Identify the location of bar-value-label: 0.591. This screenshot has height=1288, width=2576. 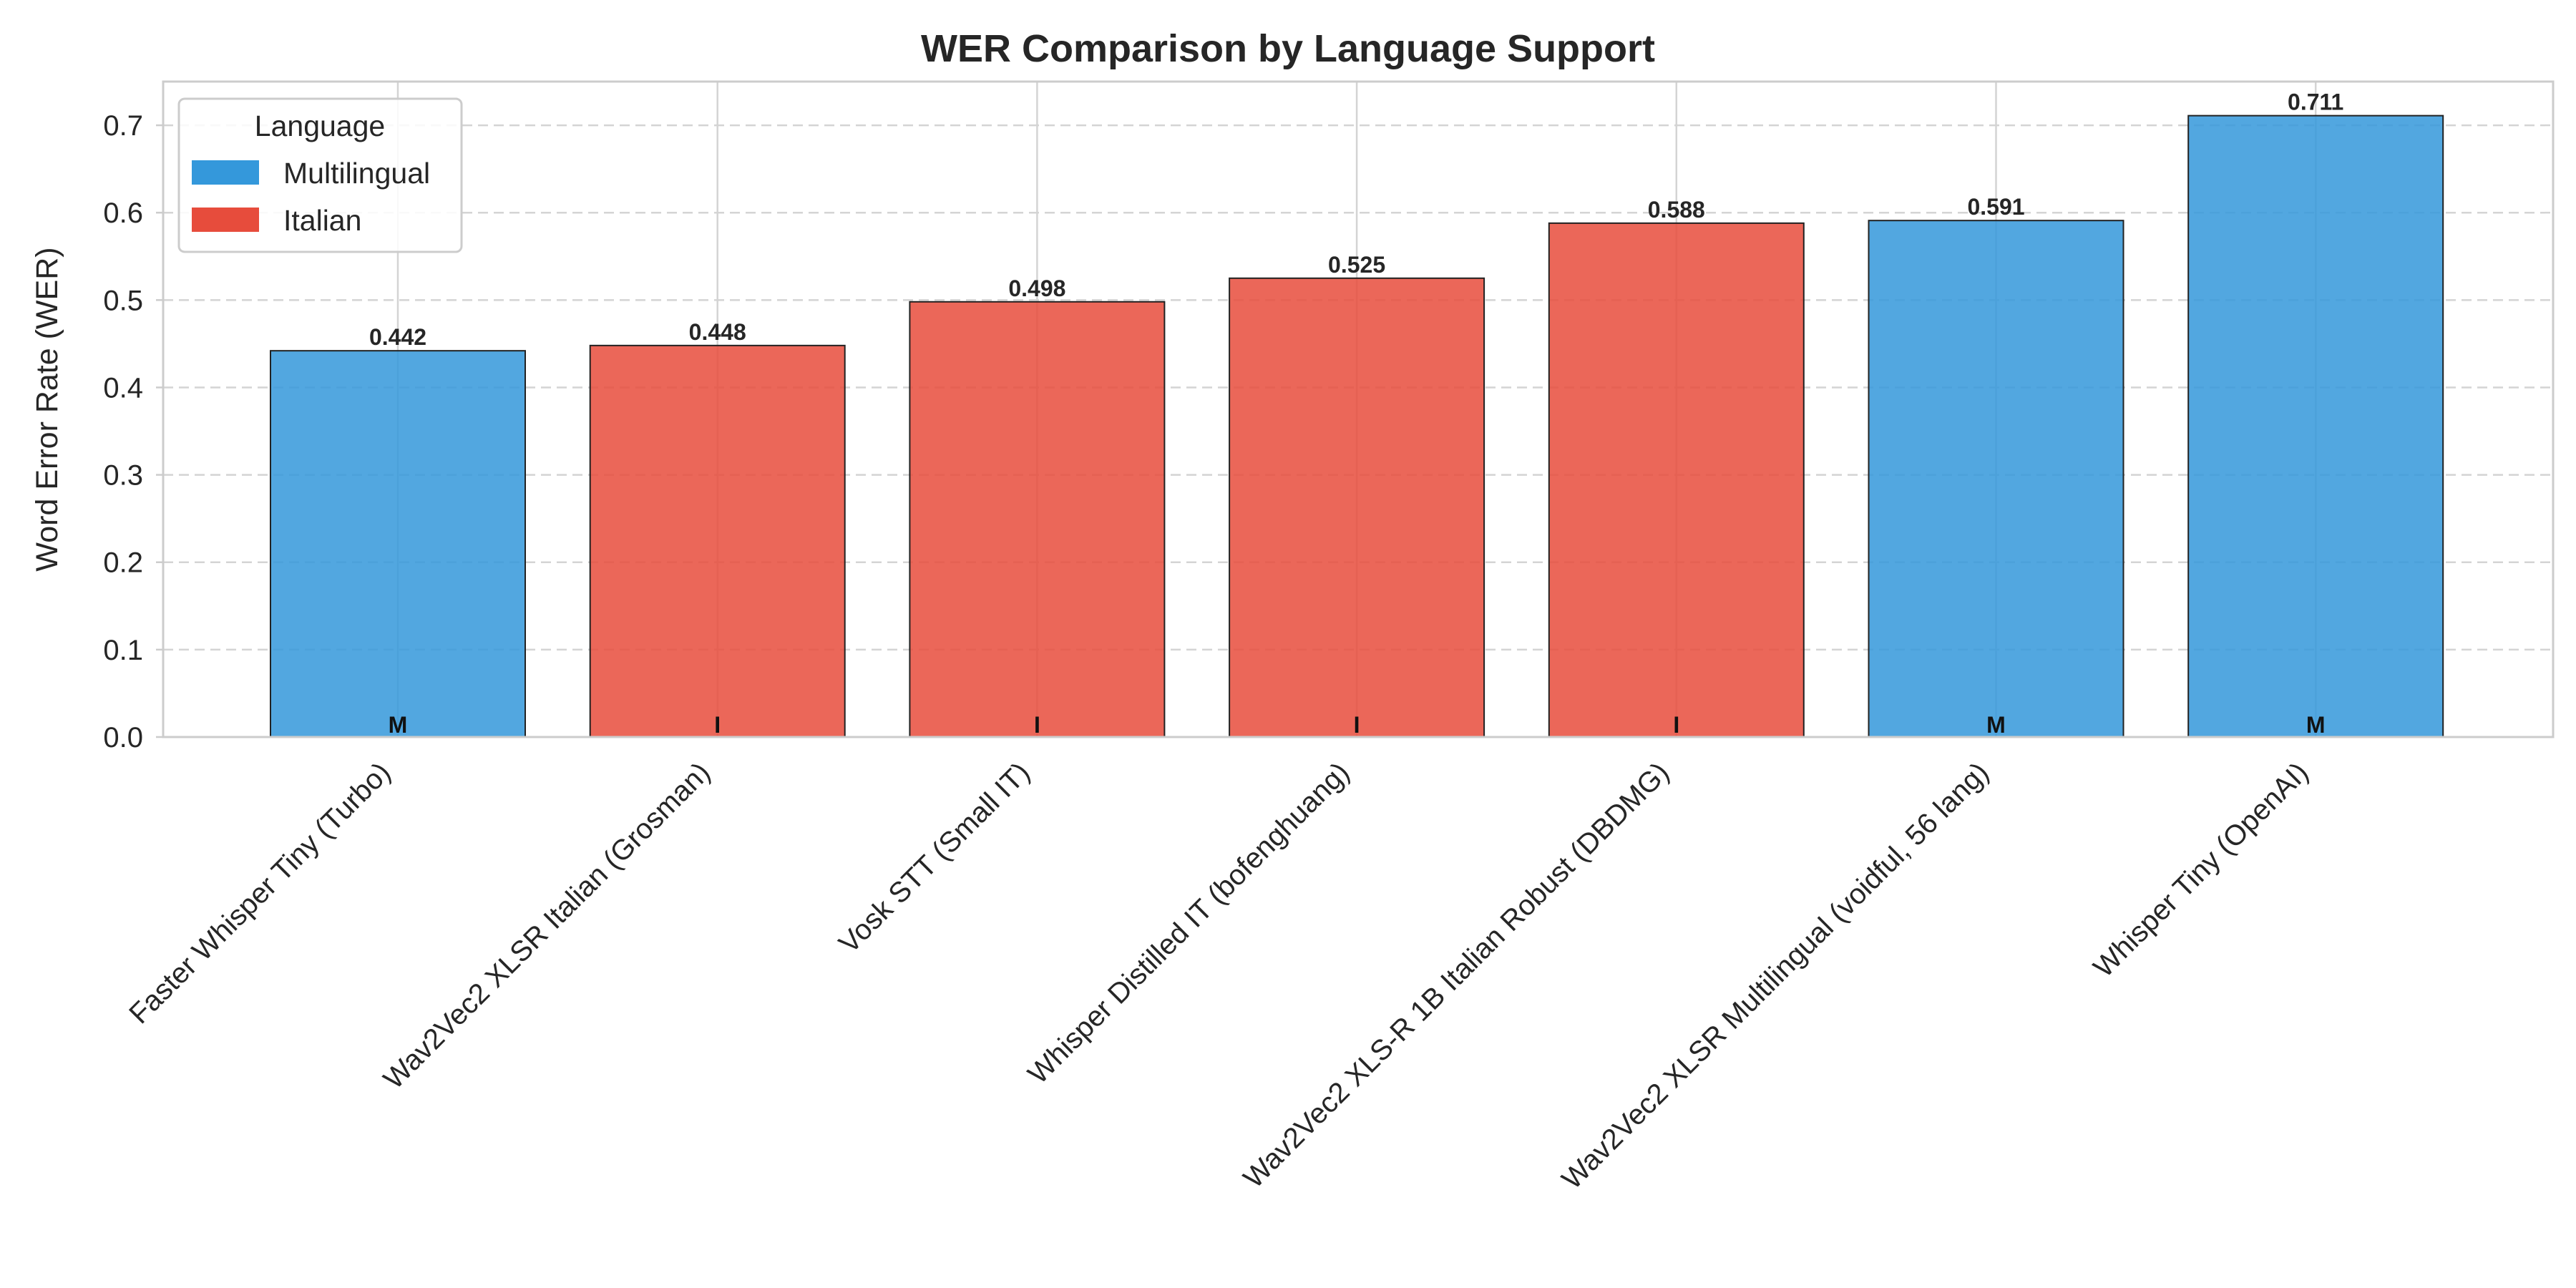
(1995, 207).